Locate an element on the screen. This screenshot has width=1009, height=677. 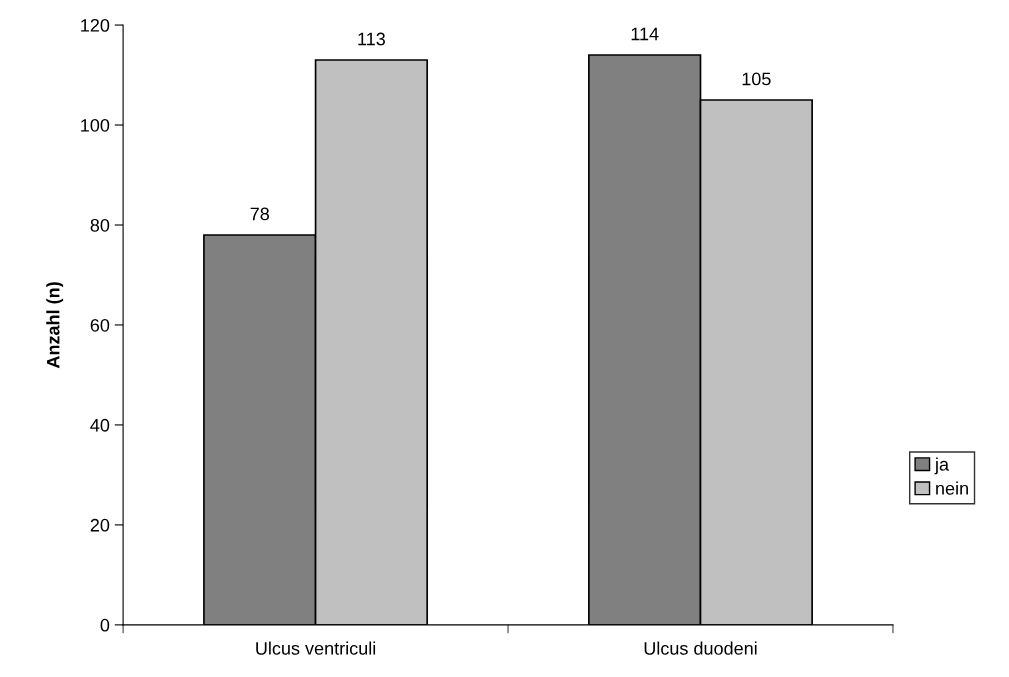
x-tick-label: Ulcus ventriculi is located at coordinates (316, 648).